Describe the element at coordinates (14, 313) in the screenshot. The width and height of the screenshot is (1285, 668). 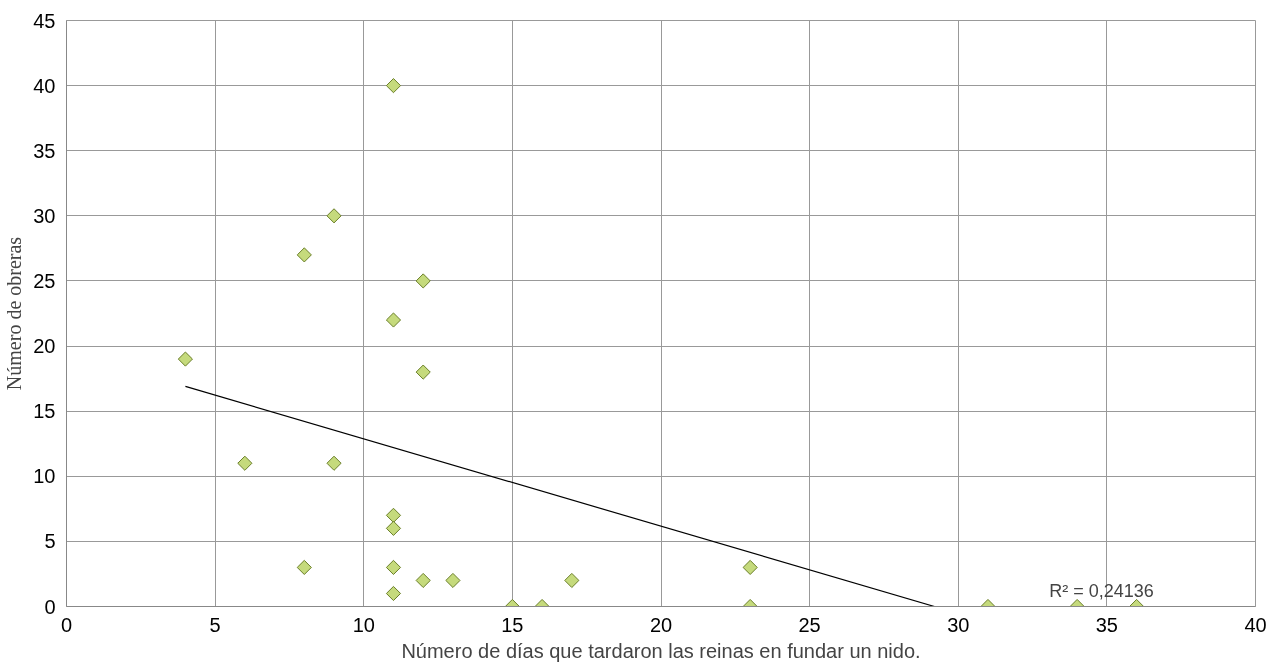
I see `y-axis-title: Número de obreras` at that location.